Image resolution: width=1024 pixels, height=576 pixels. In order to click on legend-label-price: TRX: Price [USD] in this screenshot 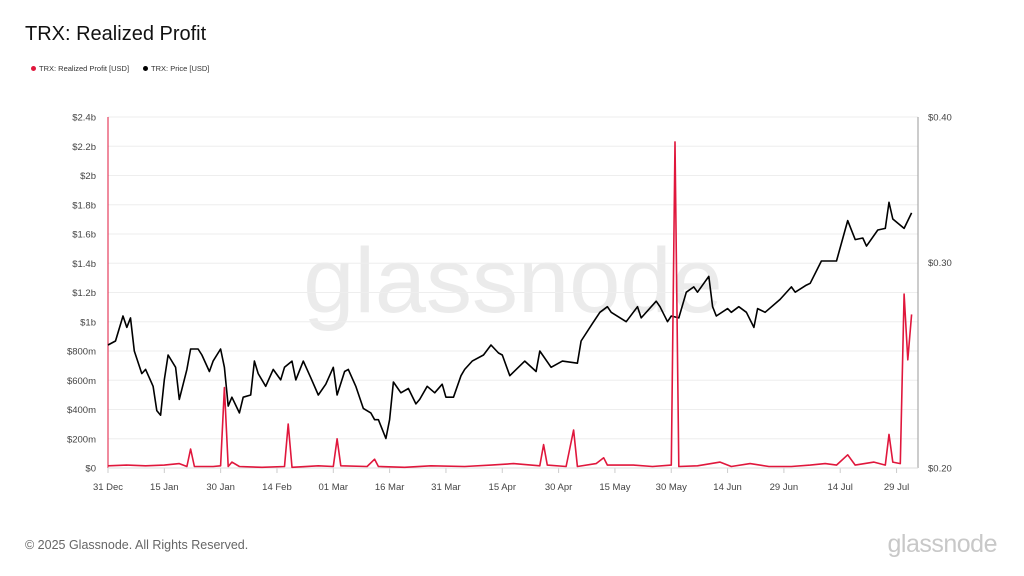, I will do `click(180, 68)`.